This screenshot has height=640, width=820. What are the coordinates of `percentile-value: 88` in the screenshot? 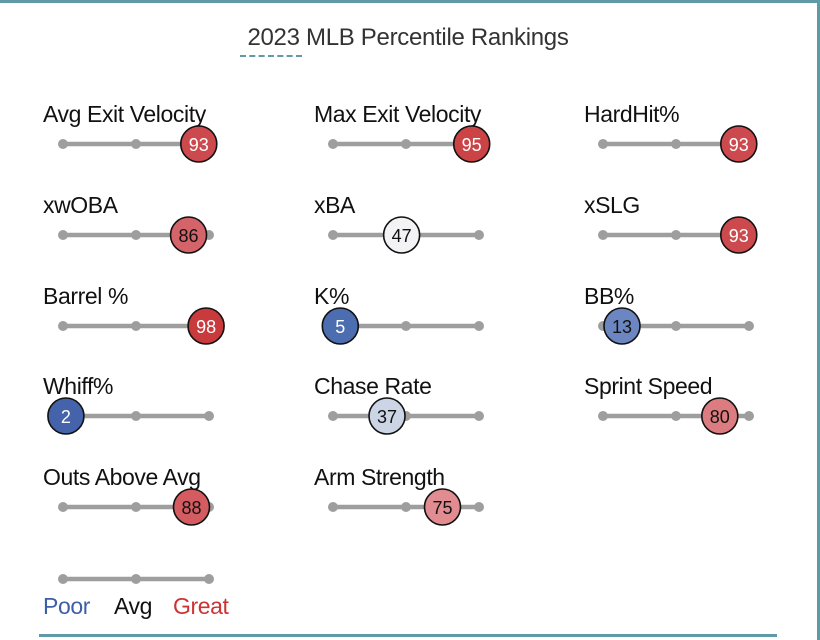 It's located at (191, 508).